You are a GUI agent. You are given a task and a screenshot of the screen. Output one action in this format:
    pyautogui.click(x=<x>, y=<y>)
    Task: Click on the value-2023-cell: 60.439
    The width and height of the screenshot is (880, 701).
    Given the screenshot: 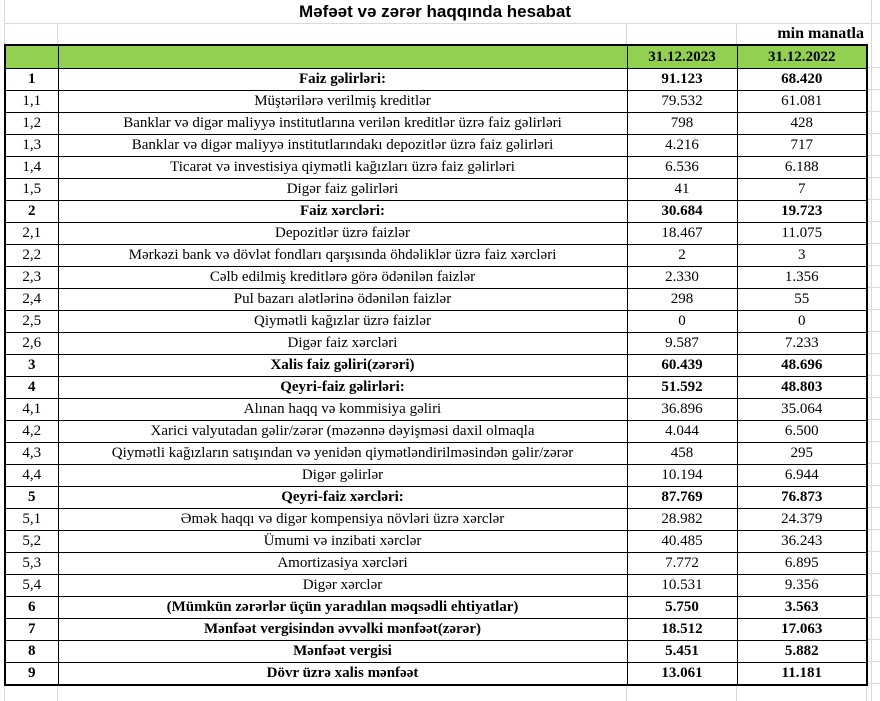 What is the action you would take?
    pyautogui.click(x=682, y=365)
    